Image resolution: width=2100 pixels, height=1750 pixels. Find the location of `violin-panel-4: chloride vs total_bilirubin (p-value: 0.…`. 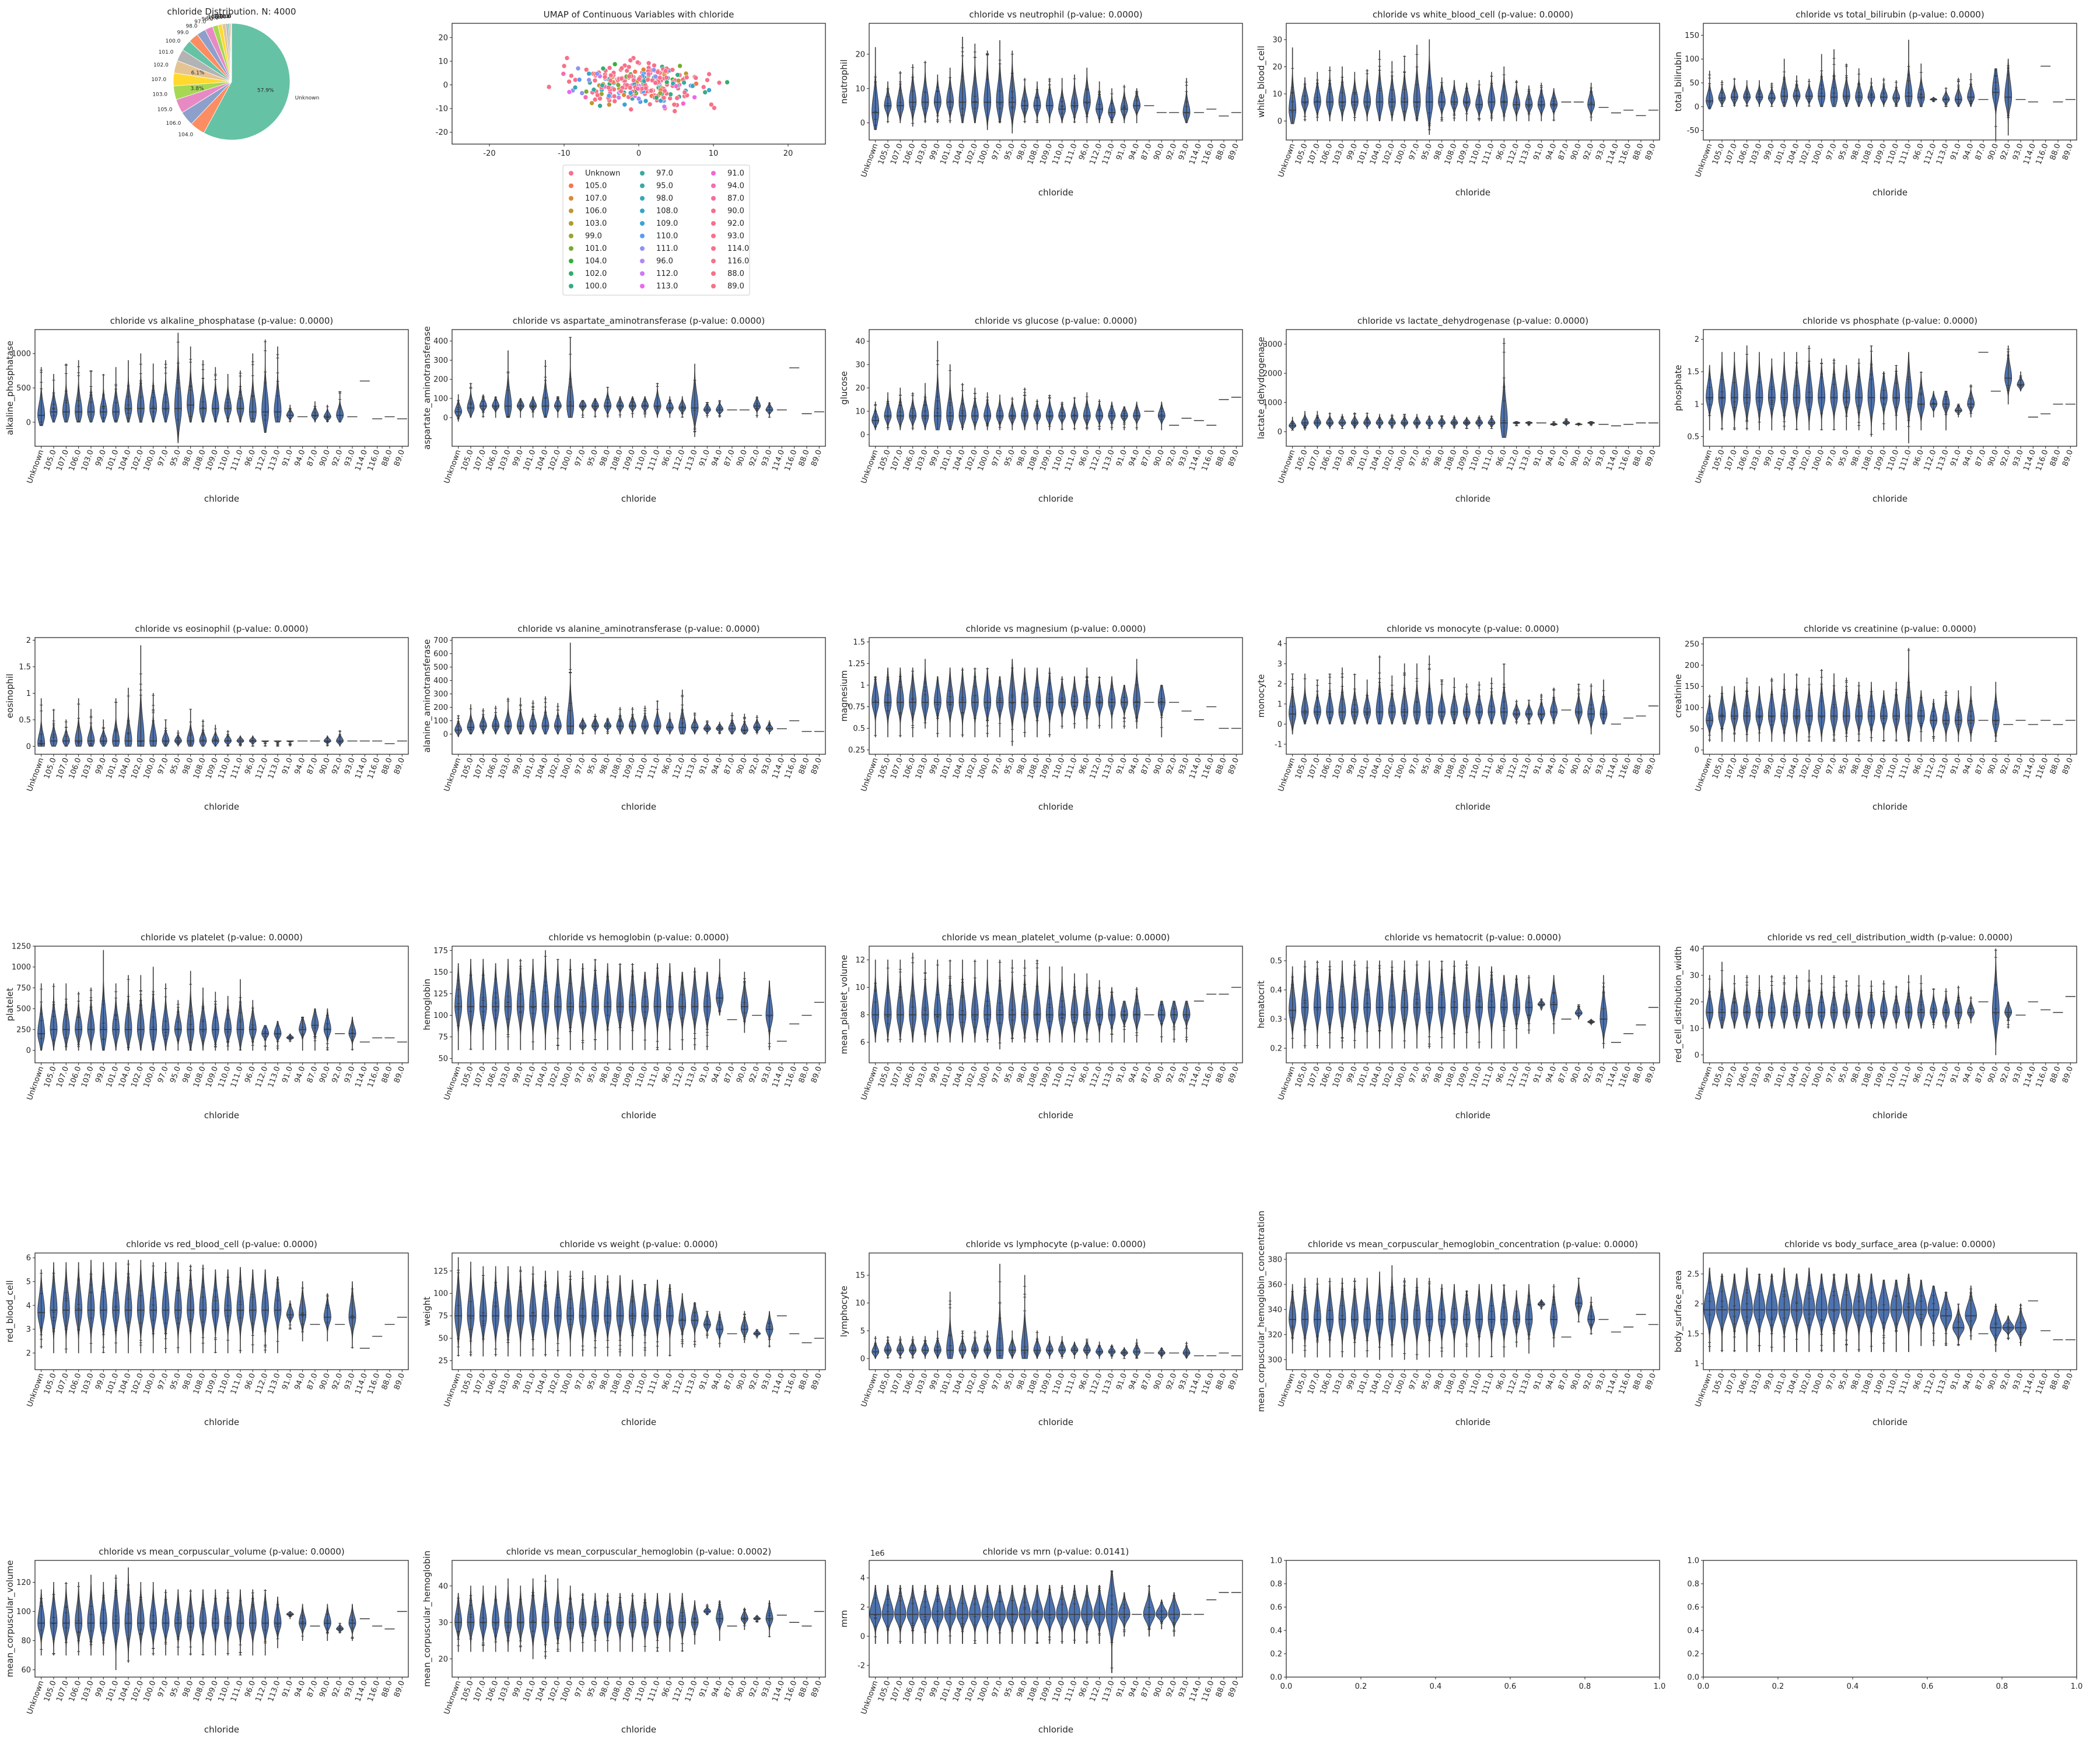

violin-panel-4: chloride vs total_bilirubin (p-value: 0.… is located at coordinates (1875, 103).